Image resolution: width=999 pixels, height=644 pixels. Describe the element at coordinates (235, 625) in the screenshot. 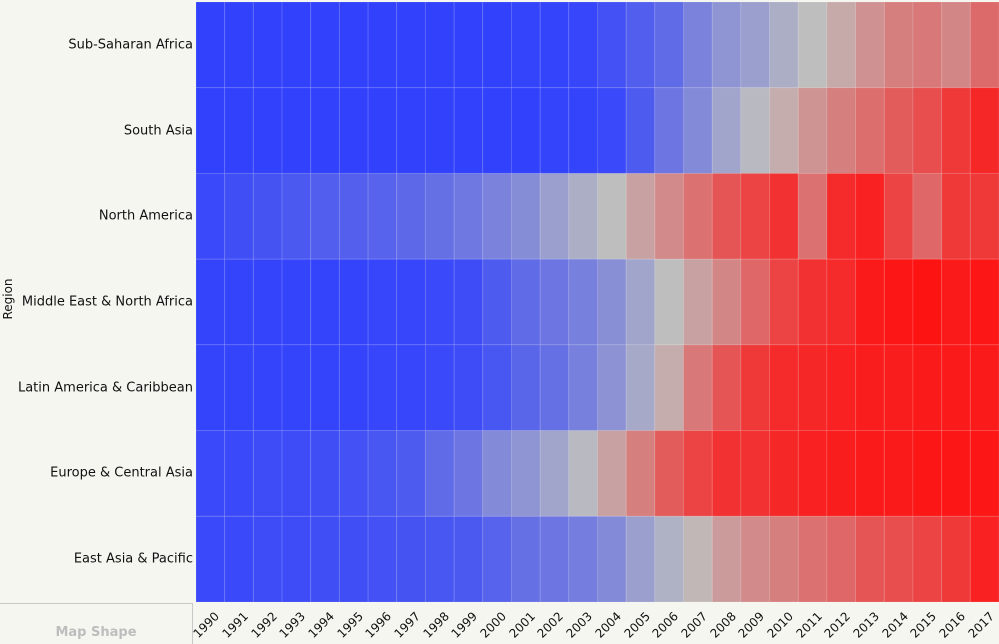

I see `x-tick-label: 1991` at that location.